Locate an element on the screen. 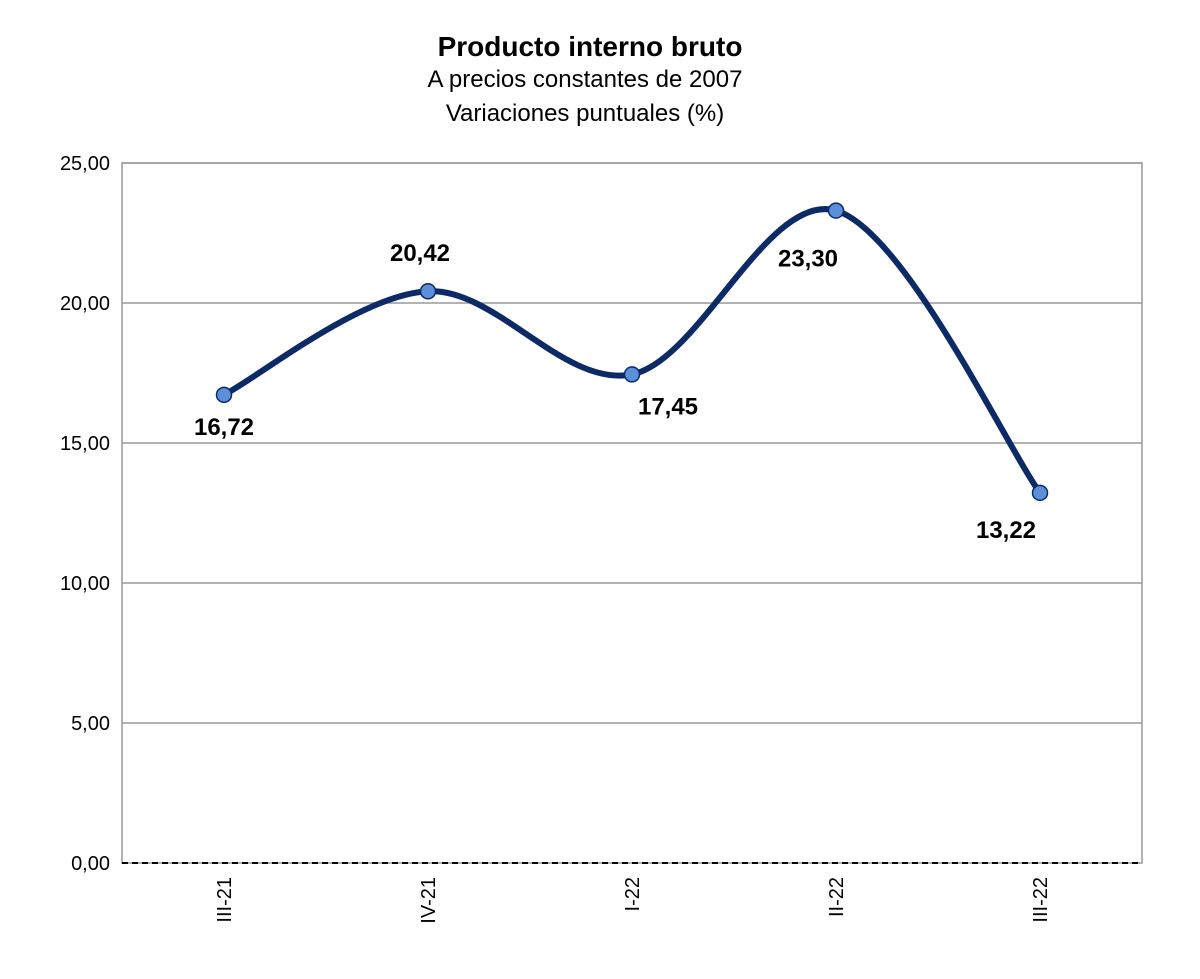 This screenshot has width=1200, height=979. x-tick-label: III-21 is located at coordinates (225, 900).